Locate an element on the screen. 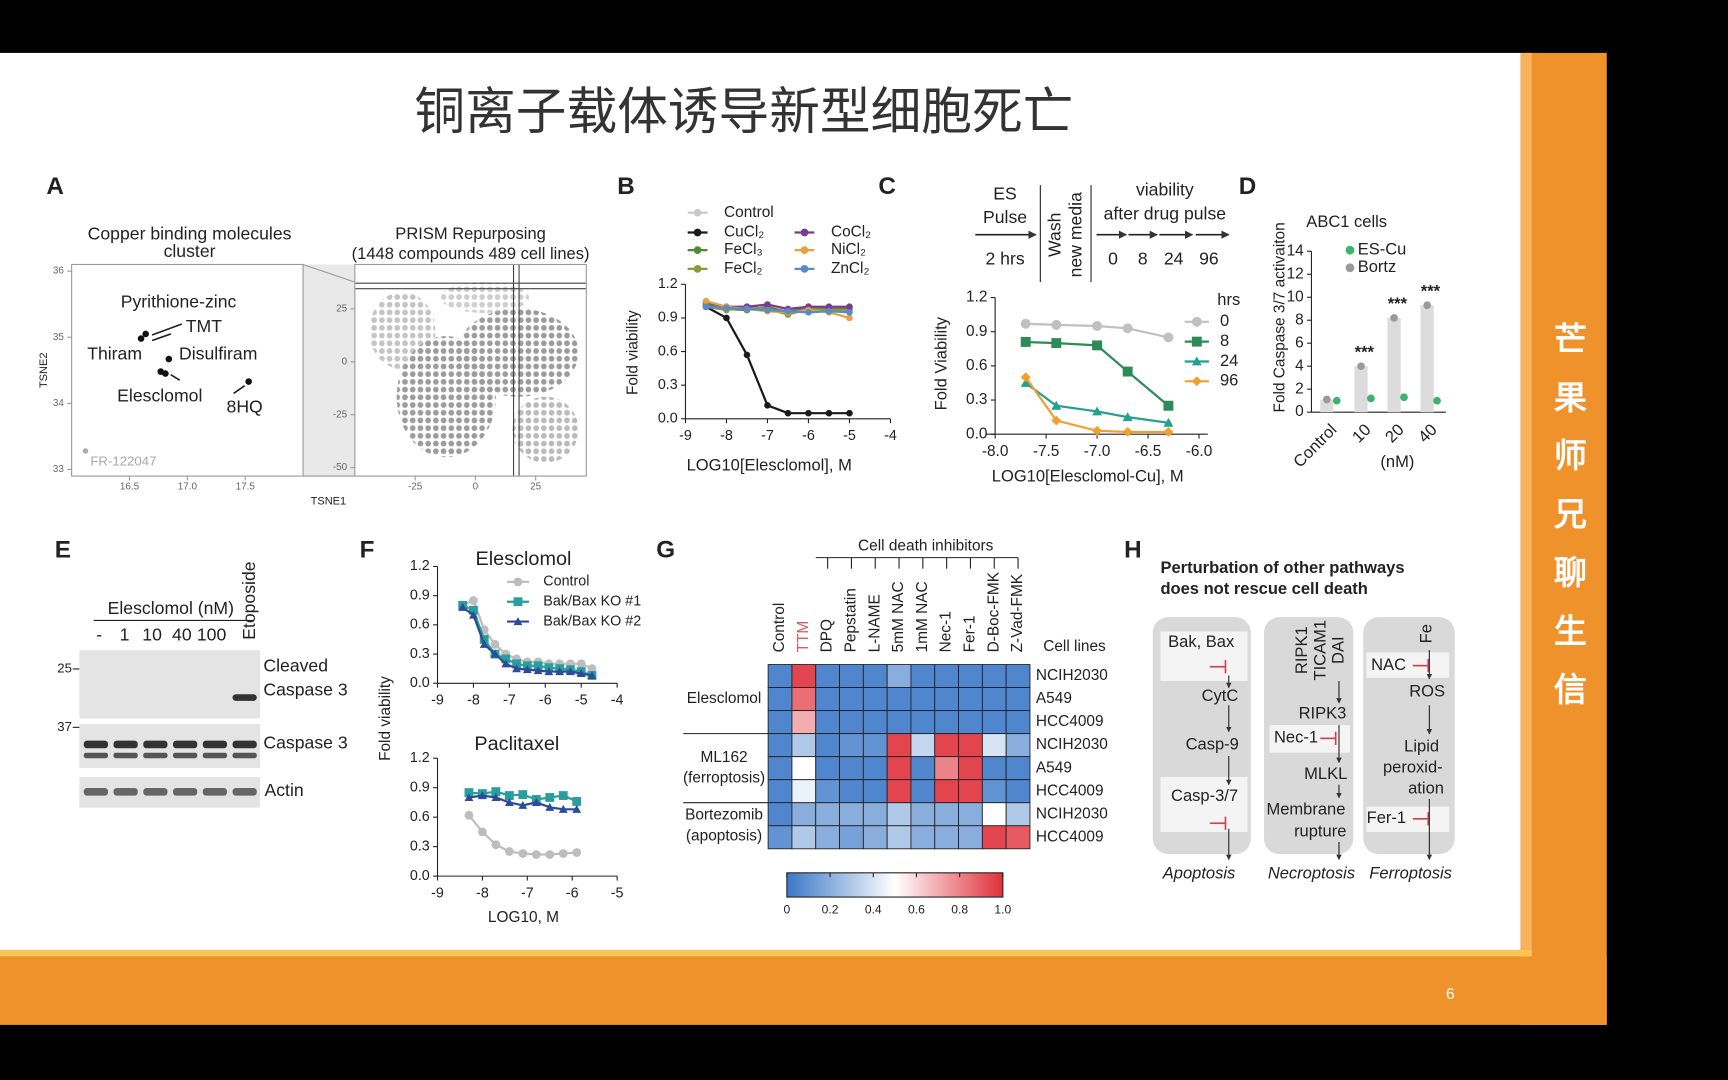 This screenshot has height=1080, width=1728. footer-bar is located at coordinates (803, 990).